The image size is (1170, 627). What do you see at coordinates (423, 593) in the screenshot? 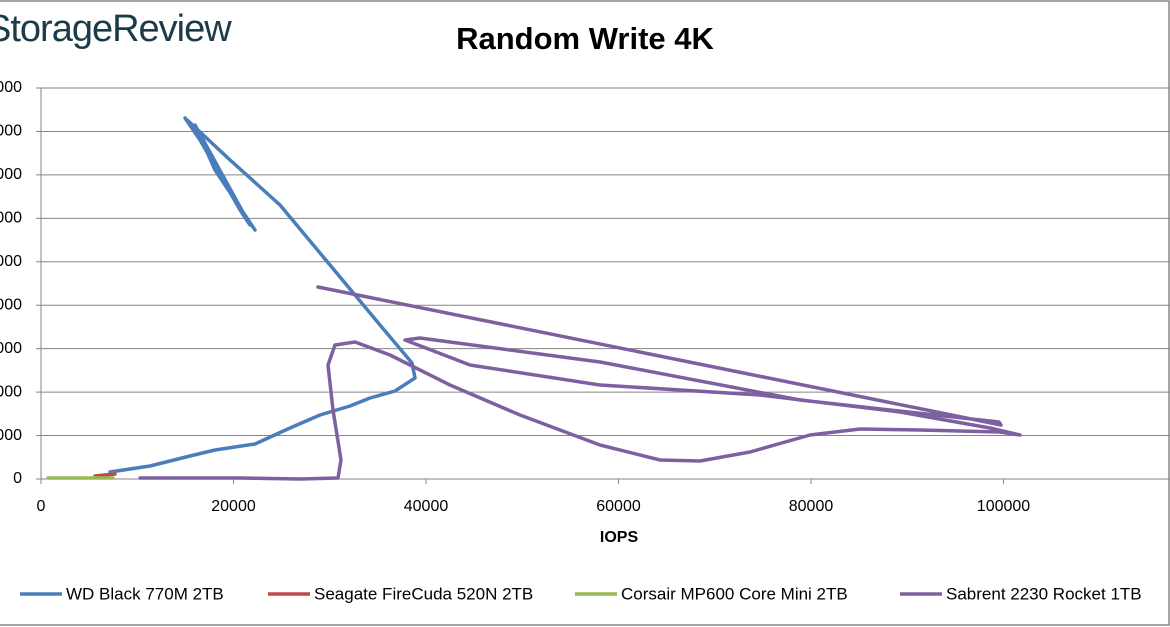
I see `legend-label: Seagate FireCuda 520N 2TB` at bounding box center [423, 593].